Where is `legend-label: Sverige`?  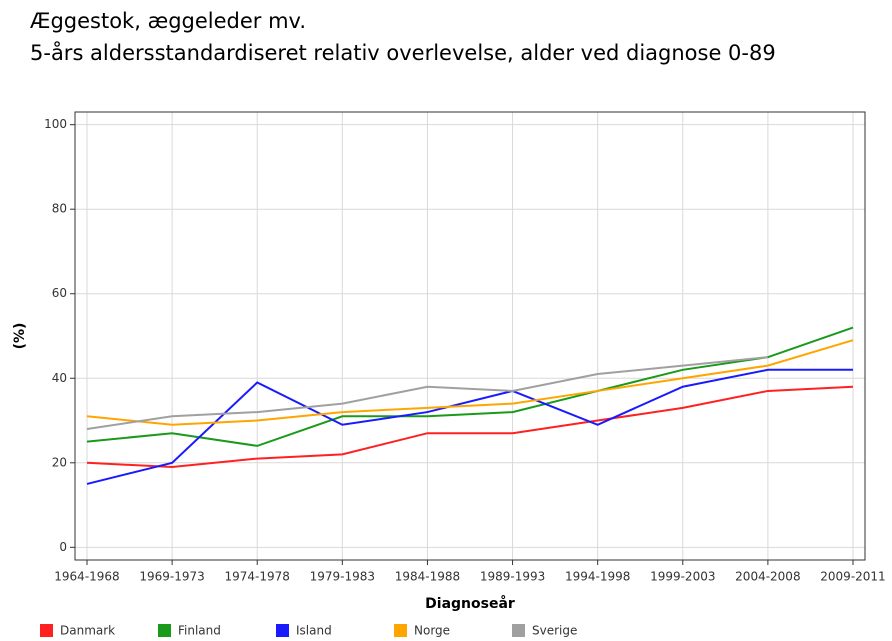 legend-label: Sverige is located at coordinates (554, 631).